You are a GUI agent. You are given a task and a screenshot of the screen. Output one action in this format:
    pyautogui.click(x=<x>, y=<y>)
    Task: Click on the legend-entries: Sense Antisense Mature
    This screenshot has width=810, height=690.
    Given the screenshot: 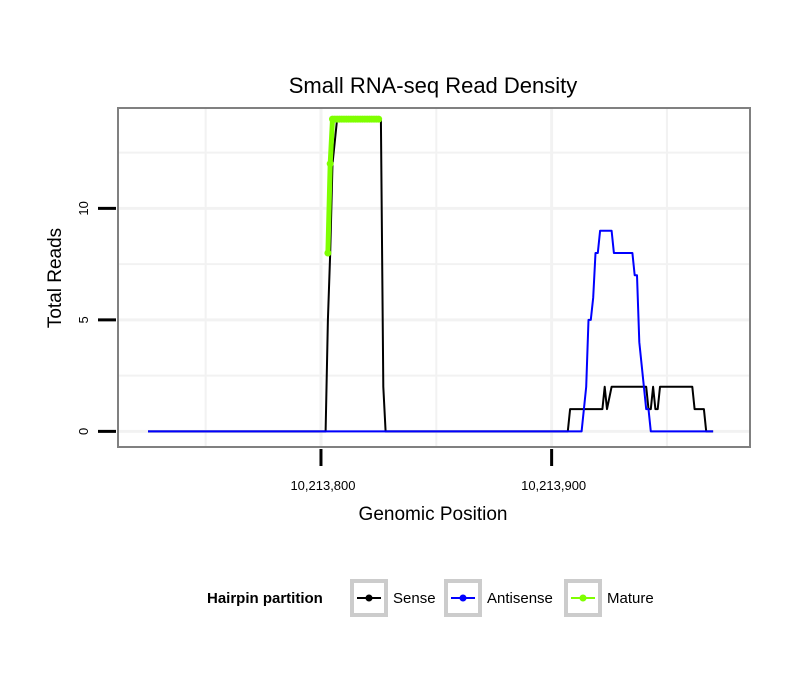 What is the action you would take?
    pyautogui.click(x=502, y=598)
    